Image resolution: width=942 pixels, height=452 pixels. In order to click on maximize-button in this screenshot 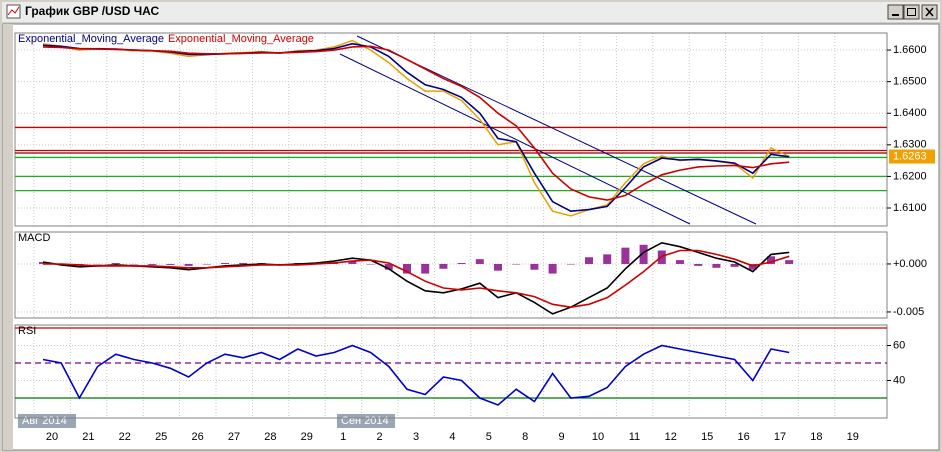, I will do `click(911, 12)`.